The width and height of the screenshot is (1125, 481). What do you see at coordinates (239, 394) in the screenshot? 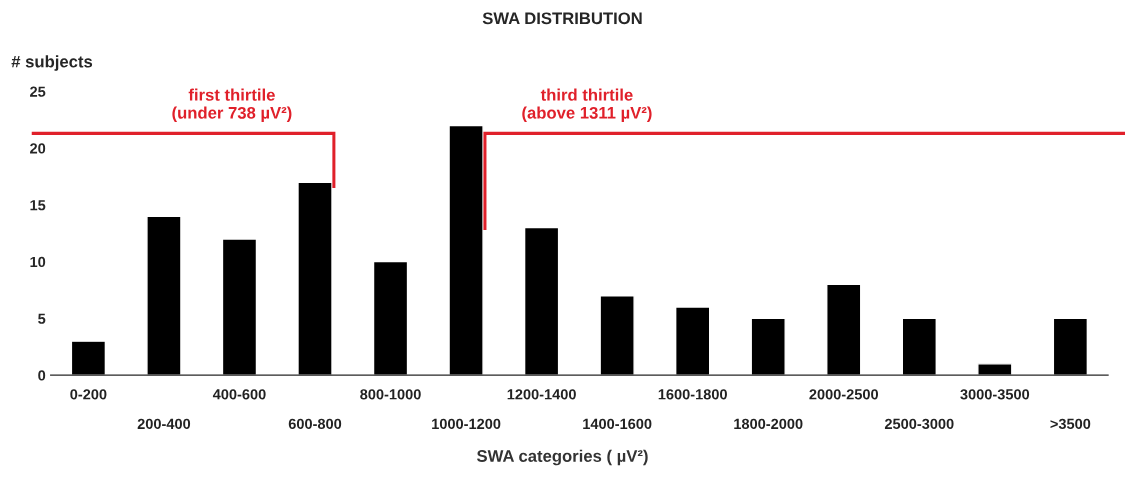
I see `x-tick-label: 400-600` at bounding box center [239, 394].